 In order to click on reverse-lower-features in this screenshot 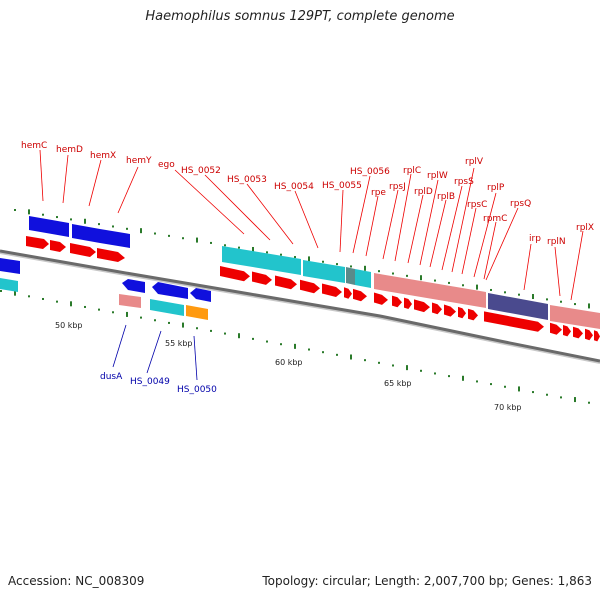, I will do `click(163, 307)`.